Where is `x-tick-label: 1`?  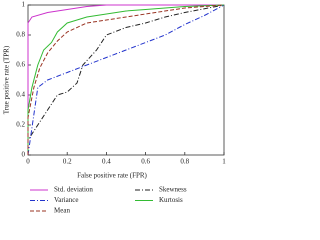
x-tick-label: 1 is located at coordinates (224, 162).